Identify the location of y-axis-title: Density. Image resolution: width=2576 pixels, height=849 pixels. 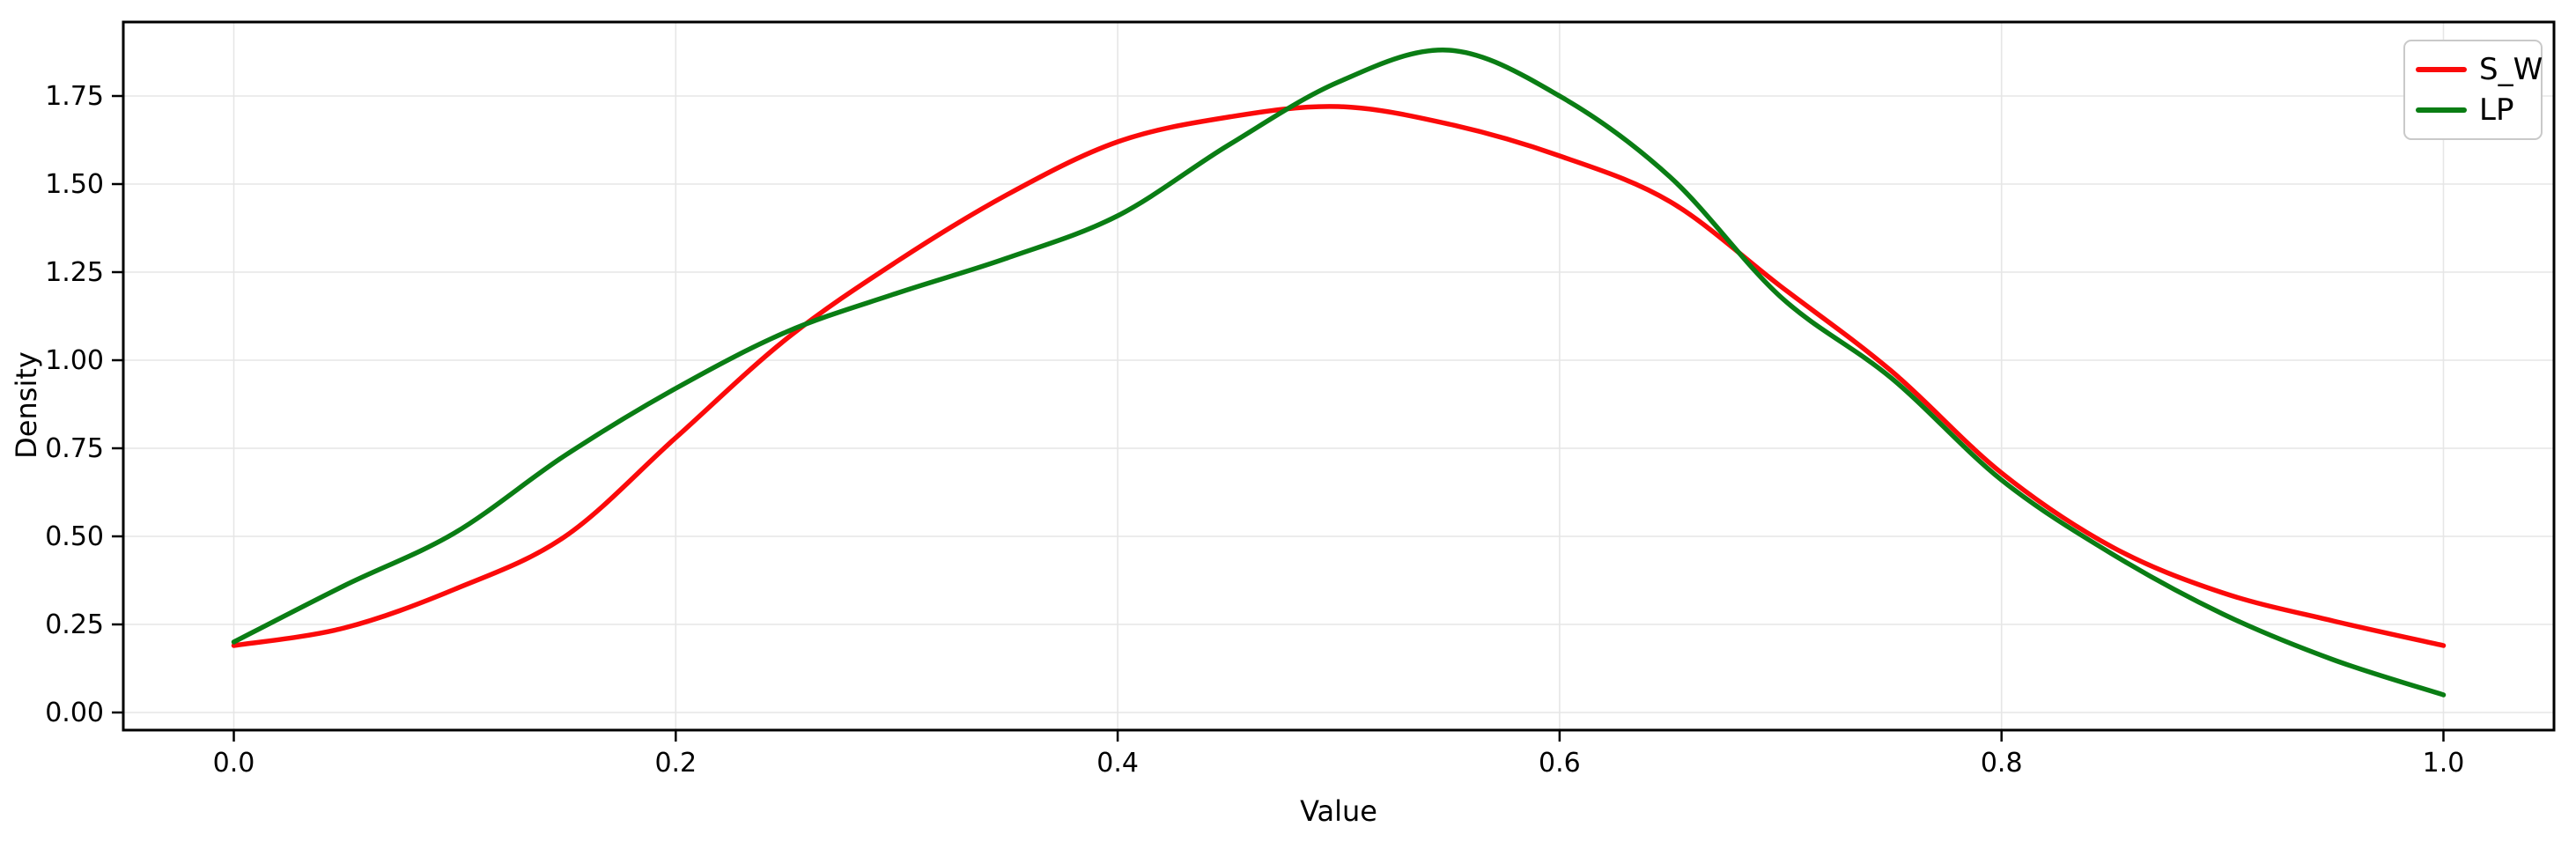
(26, 405).